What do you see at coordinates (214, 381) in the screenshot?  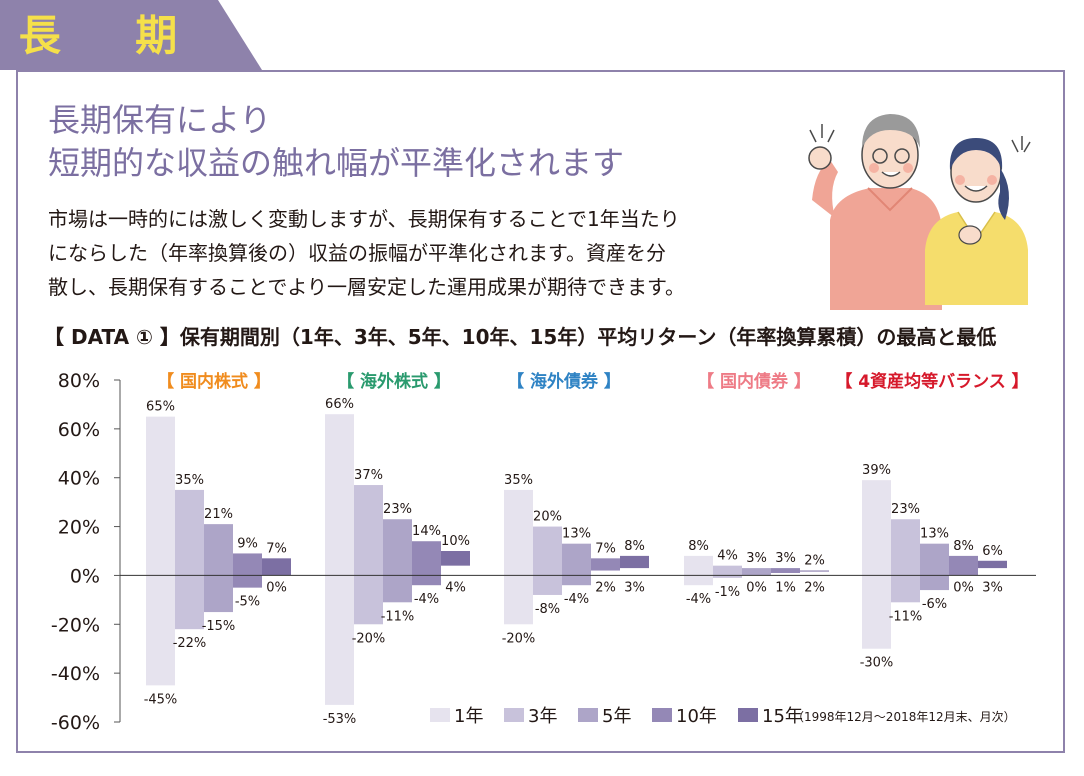 I see `category-label: 【 国内株式 】` at bounding box center [214, 381].